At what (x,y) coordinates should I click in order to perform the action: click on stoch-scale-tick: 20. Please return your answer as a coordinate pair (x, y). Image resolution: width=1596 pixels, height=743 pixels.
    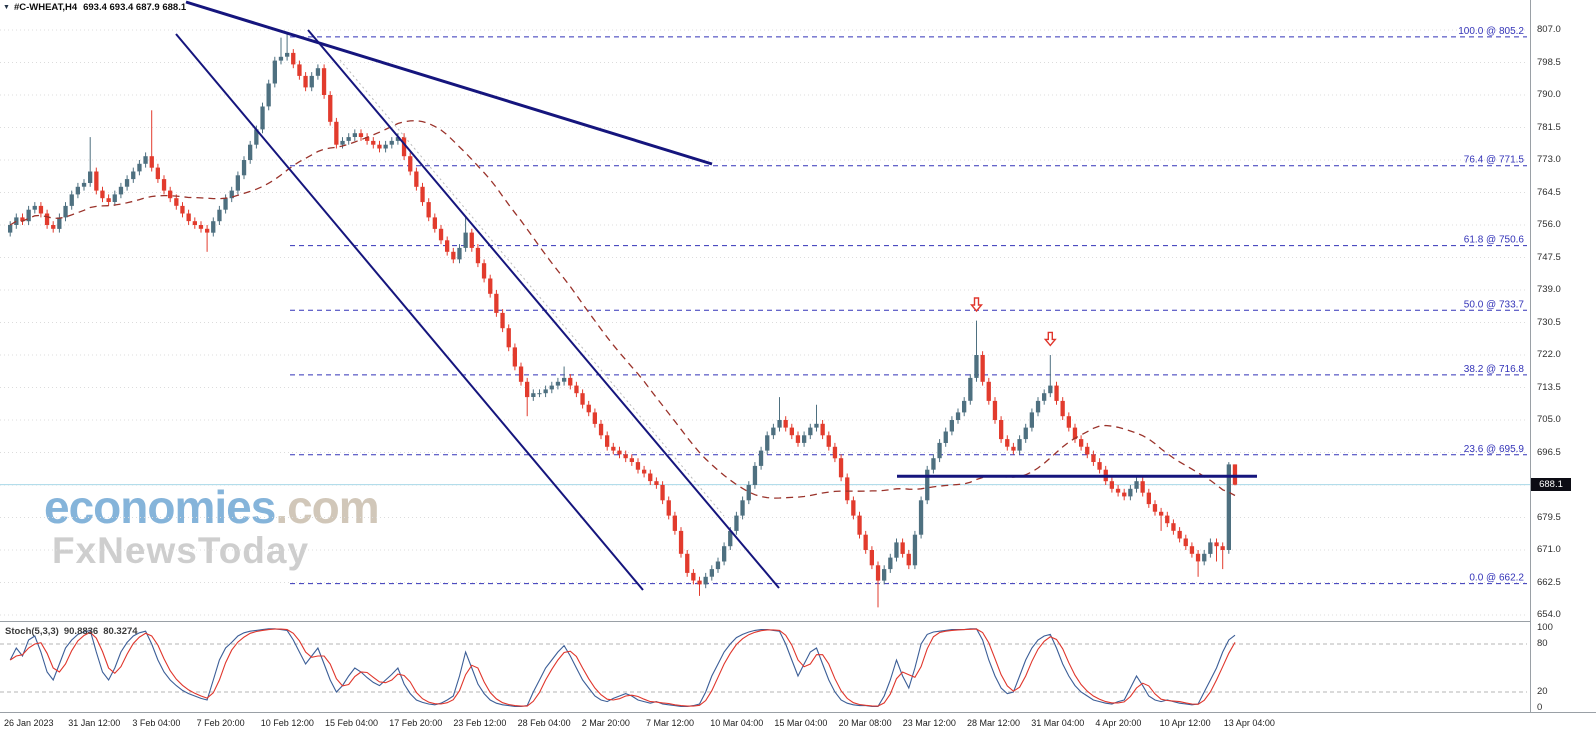
    Looking at the image, I should click on (1542, 691).